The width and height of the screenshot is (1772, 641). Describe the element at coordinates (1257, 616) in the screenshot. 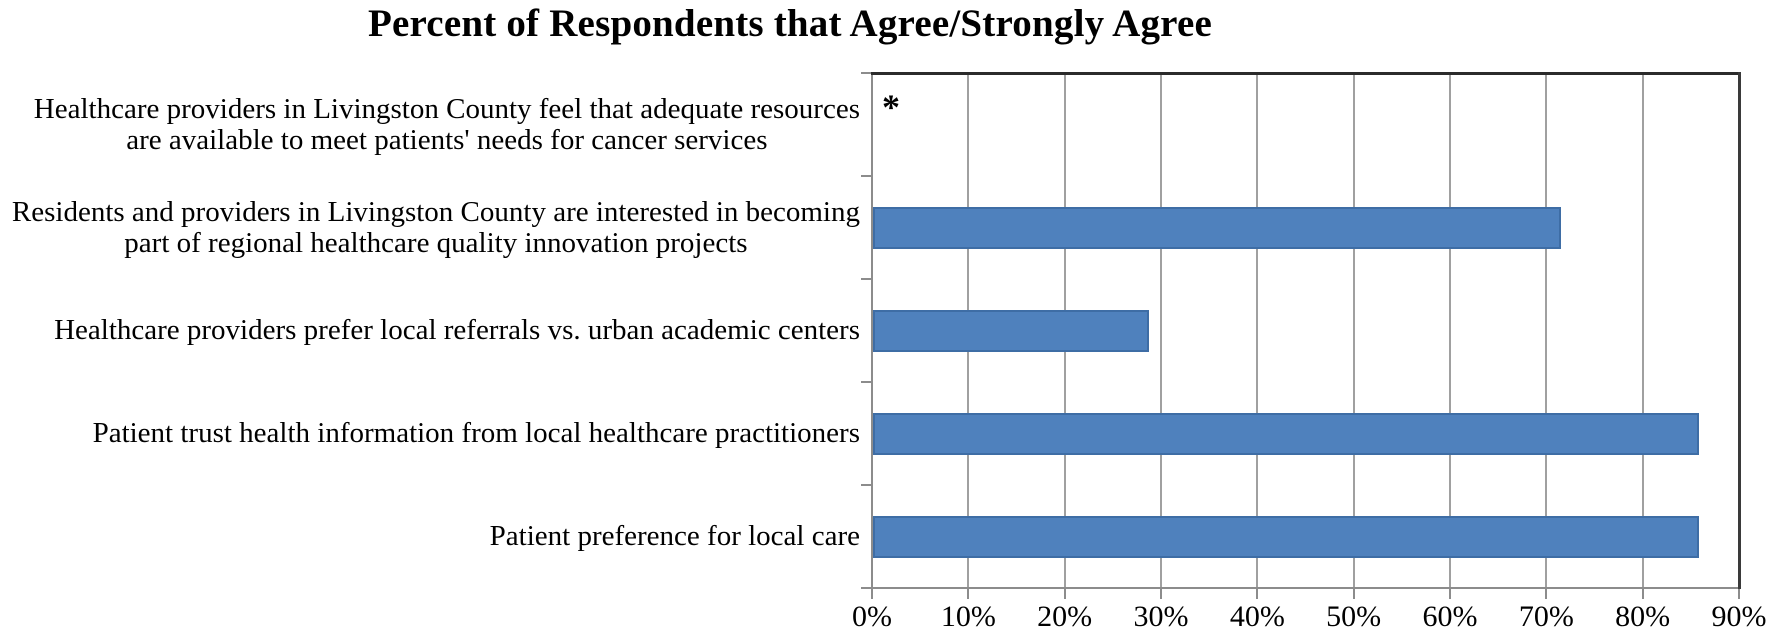

I see `x-axis-tick-label: 40%` at that location.